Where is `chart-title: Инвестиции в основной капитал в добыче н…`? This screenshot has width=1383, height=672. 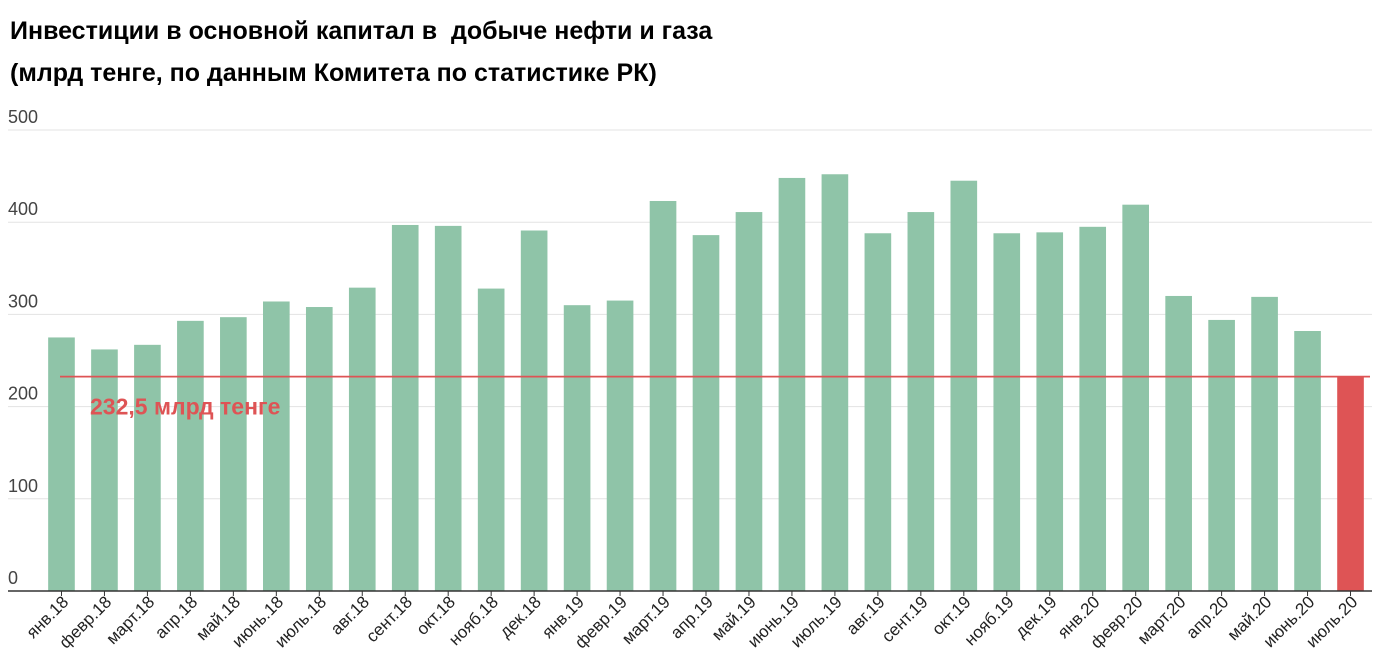 chart-title: Инвестиции в основной капитал в добыче н… is located at coordinates (361, 31).